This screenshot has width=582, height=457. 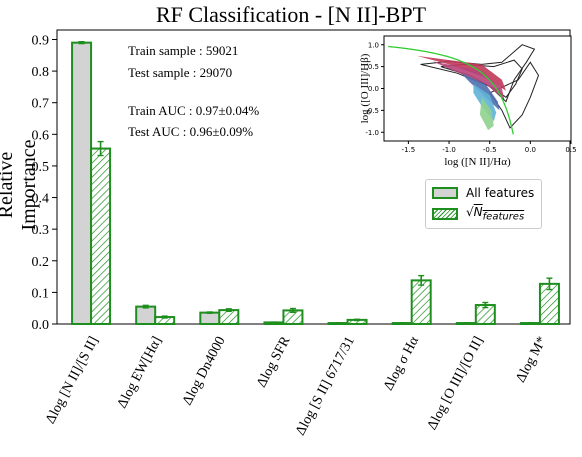 I want to click on inset-x-tick-label: -0.5, so click(x=490, y=150).